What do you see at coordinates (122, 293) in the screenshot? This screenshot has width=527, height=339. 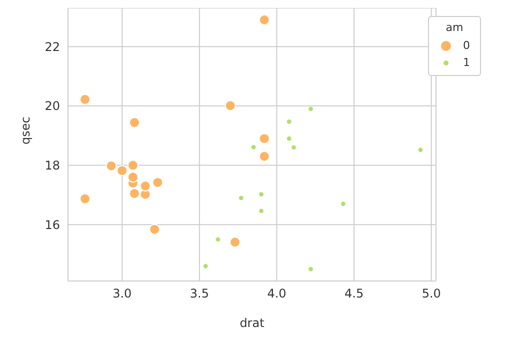 I see `x-tick-label: 3.0` at bounding box center [122, 293].